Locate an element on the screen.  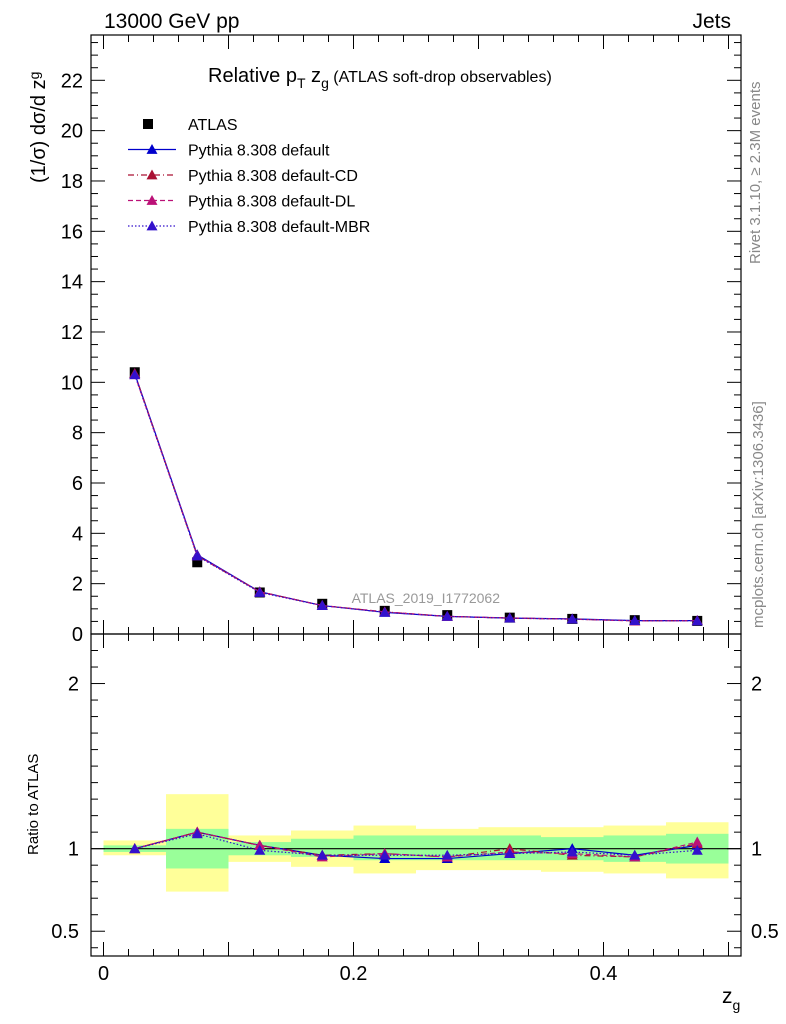
ratio-series-line is located at coordinates (416, 844).